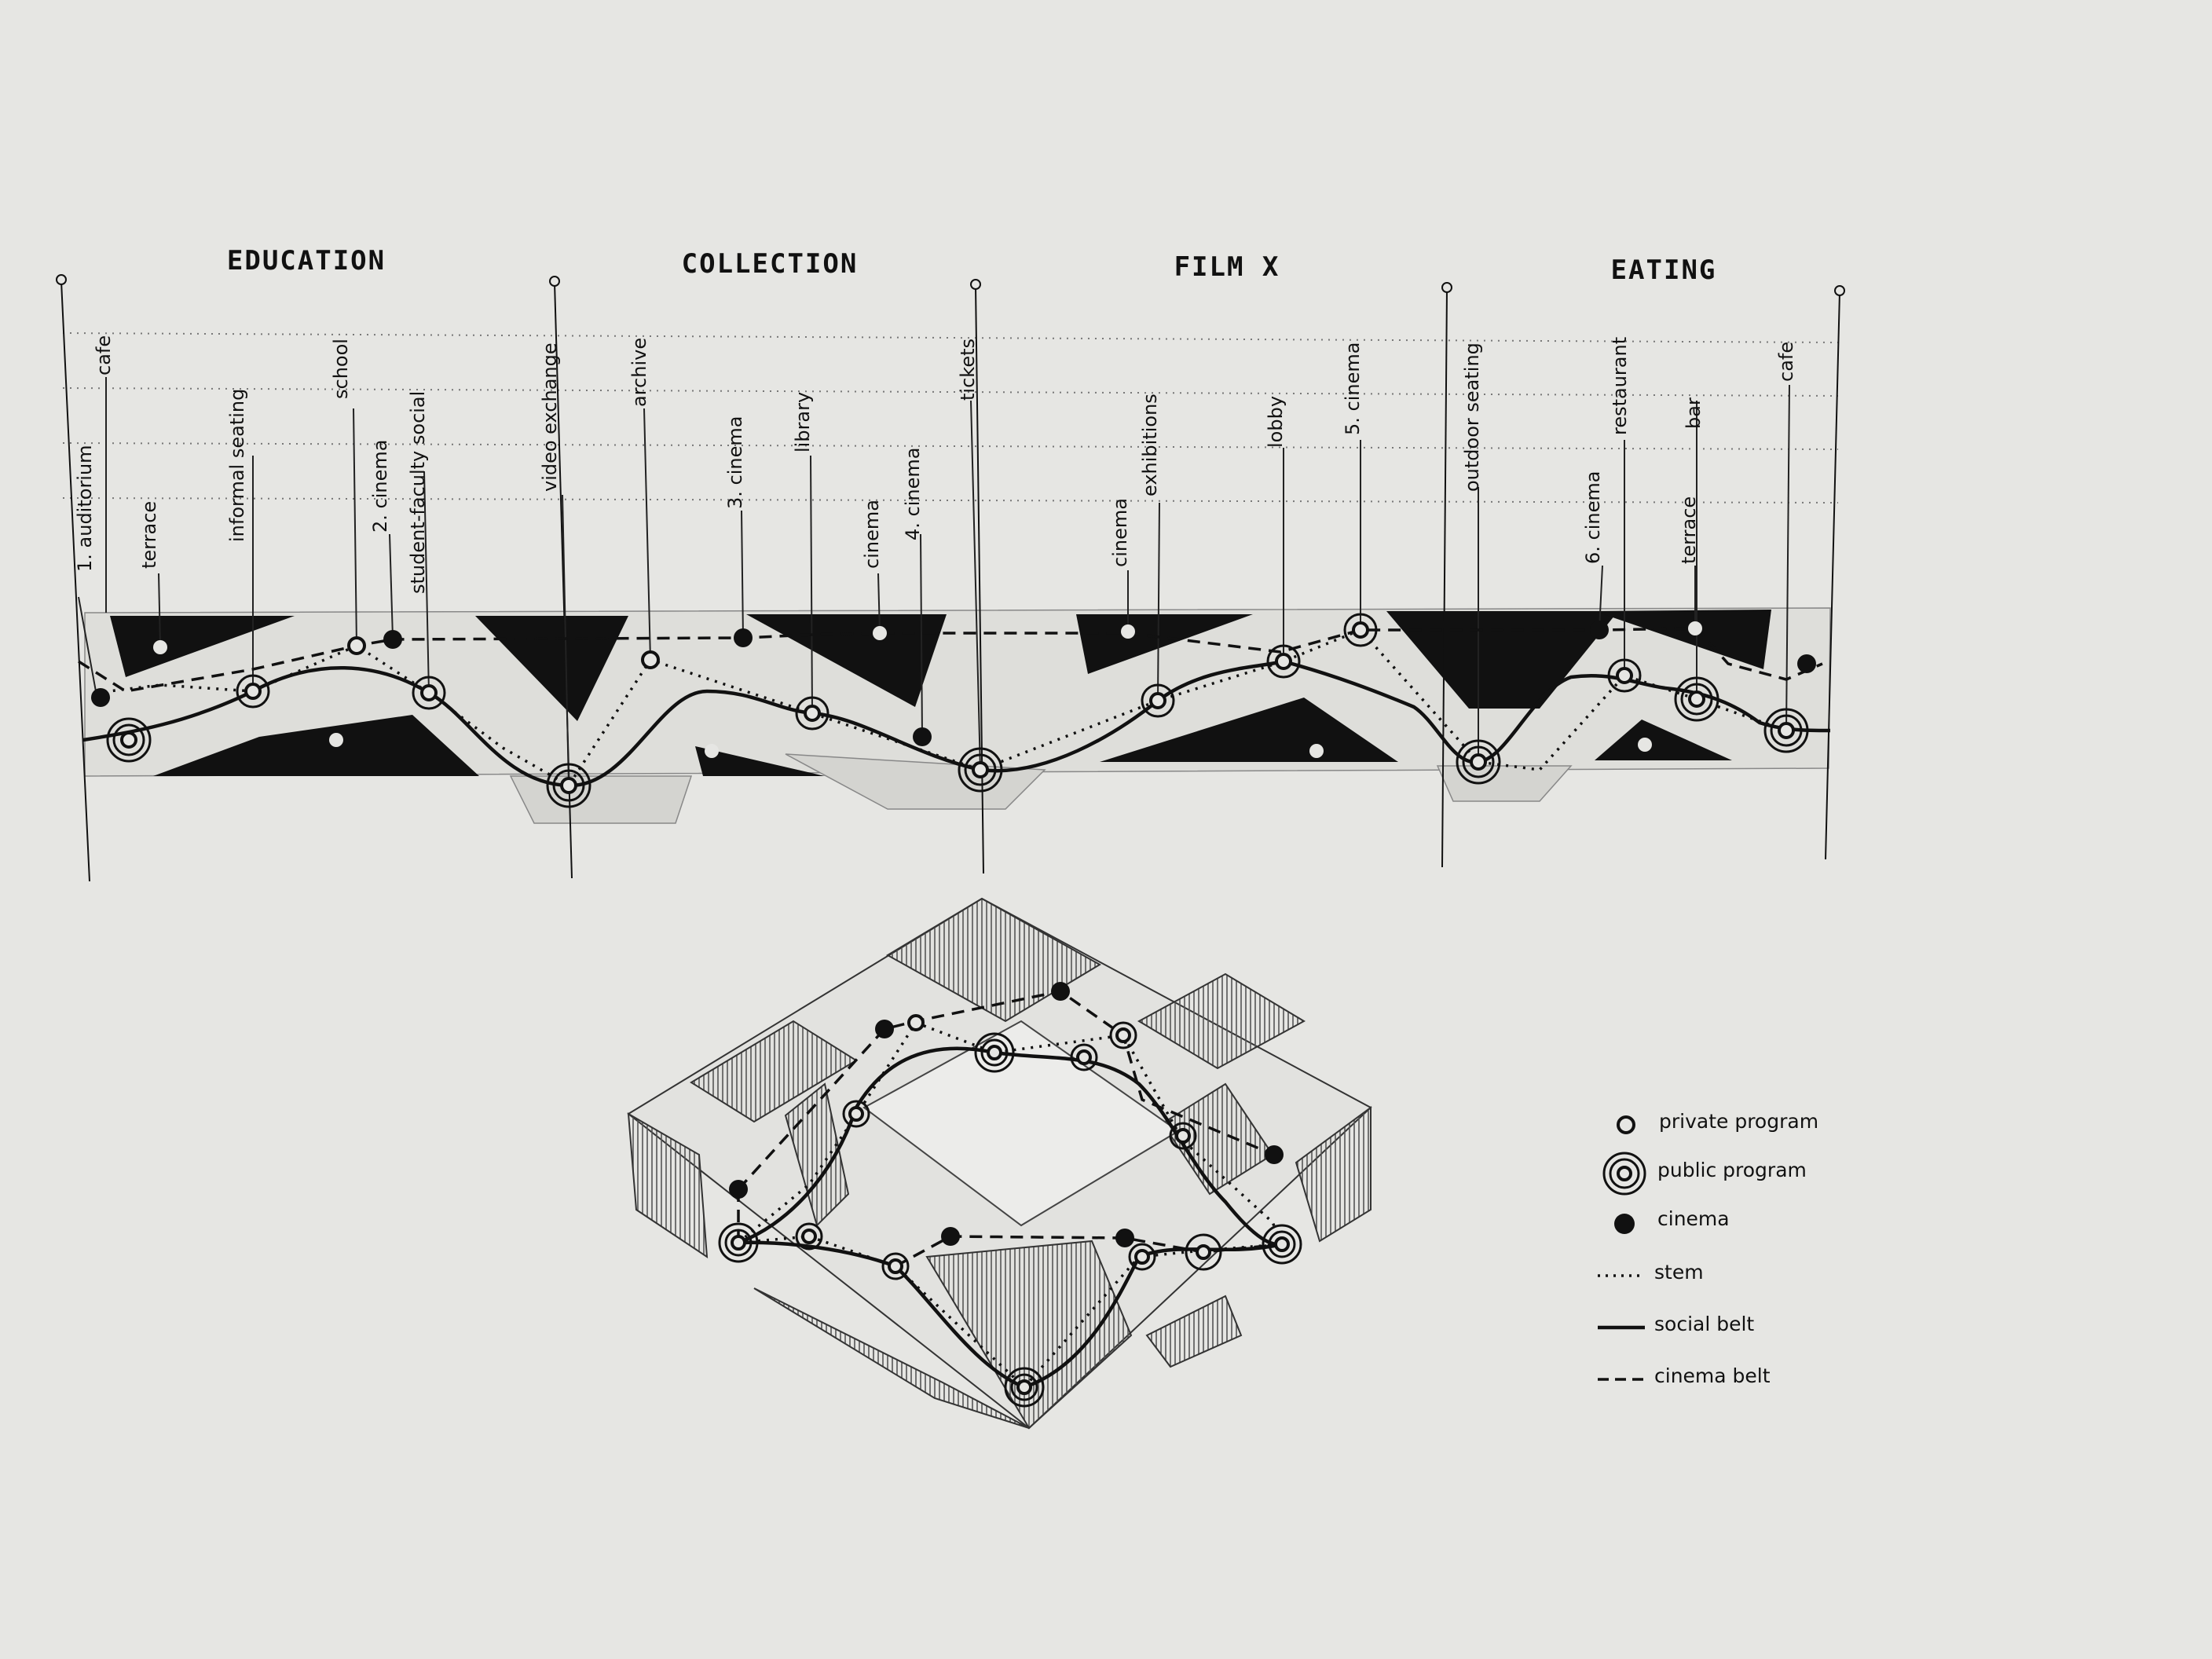  I want to click on label-cinema-3: 3. cinema, so click(735, 463).